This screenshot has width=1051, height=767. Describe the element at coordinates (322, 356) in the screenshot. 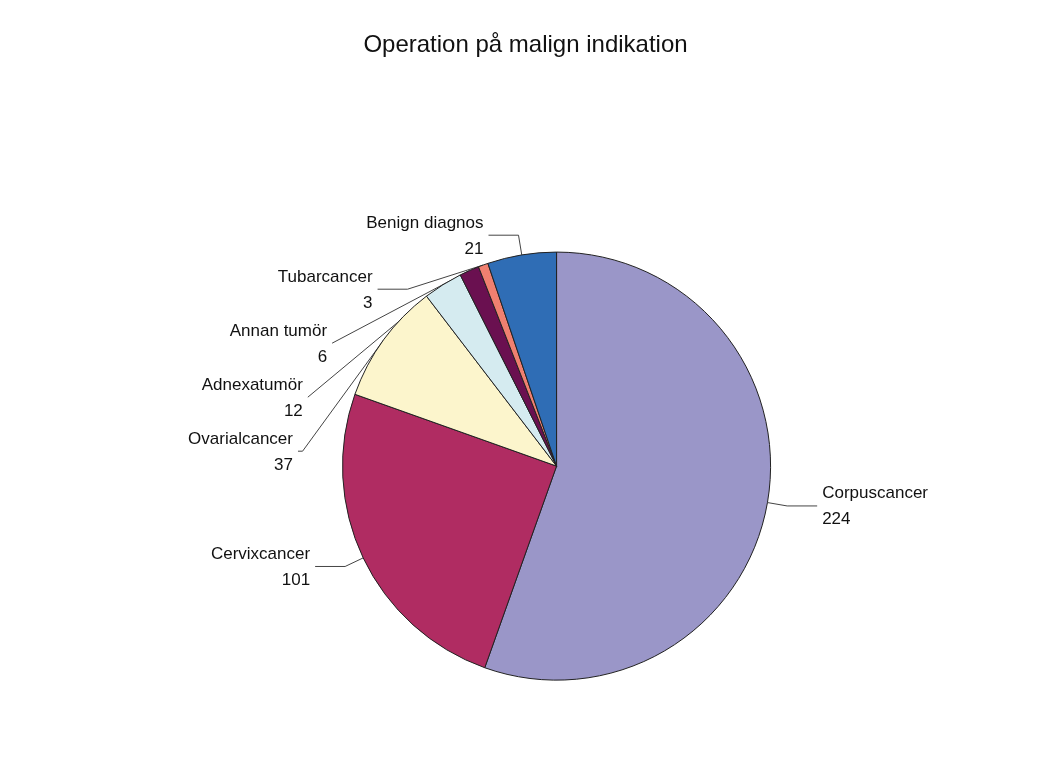

I see `data-label: 6` at that location.